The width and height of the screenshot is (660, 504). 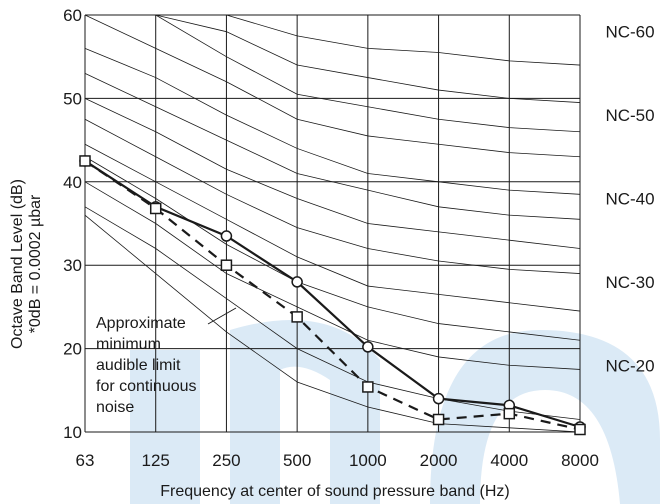 I want to click on x-tick-label-4000: 4000, so click(x=509, y=460).